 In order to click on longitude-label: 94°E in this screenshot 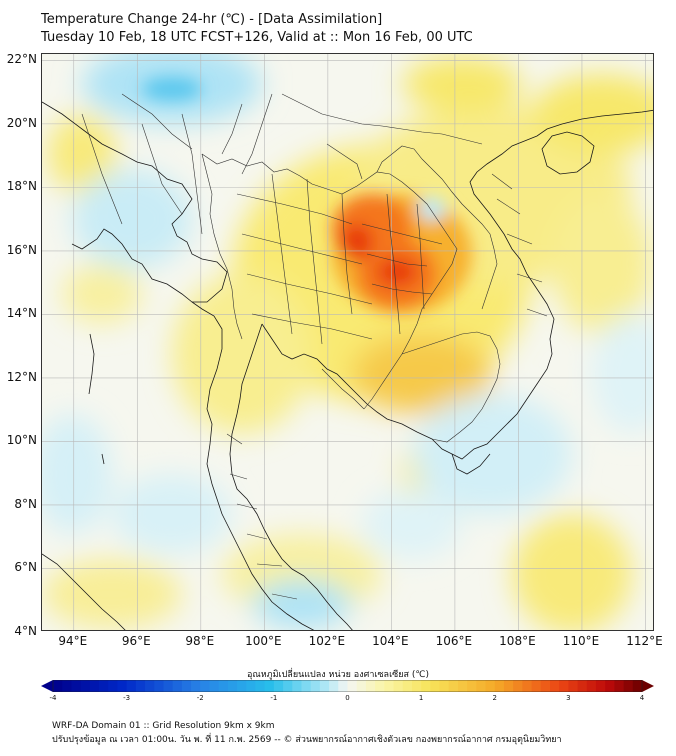, I will do `click(73, 641)`.